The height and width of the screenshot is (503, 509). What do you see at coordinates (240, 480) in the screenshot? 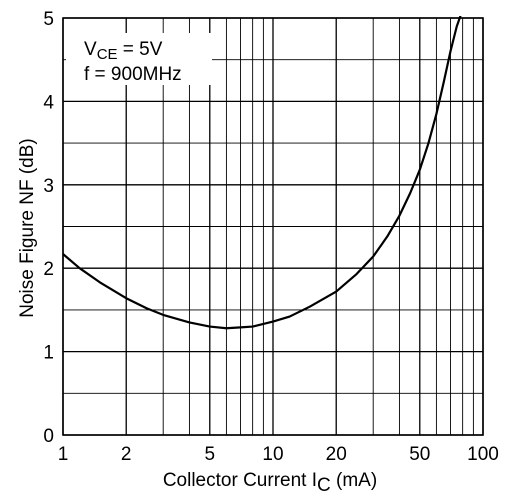
I see `x-axis-title-main: Collector Current I` at bounding box center [240, 480].